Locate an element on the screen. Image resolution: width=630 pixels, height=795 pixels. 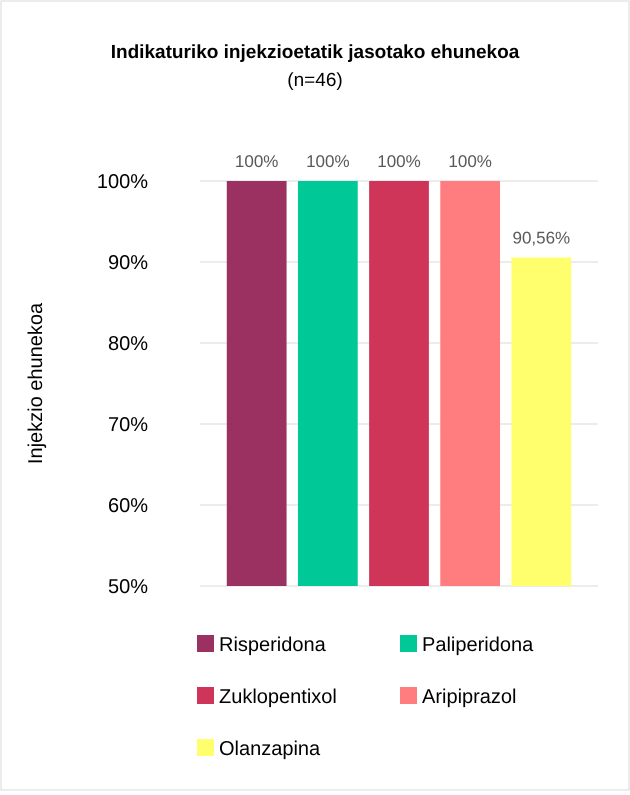
y-tick-label: 100% is located at coordinates (122, 182).